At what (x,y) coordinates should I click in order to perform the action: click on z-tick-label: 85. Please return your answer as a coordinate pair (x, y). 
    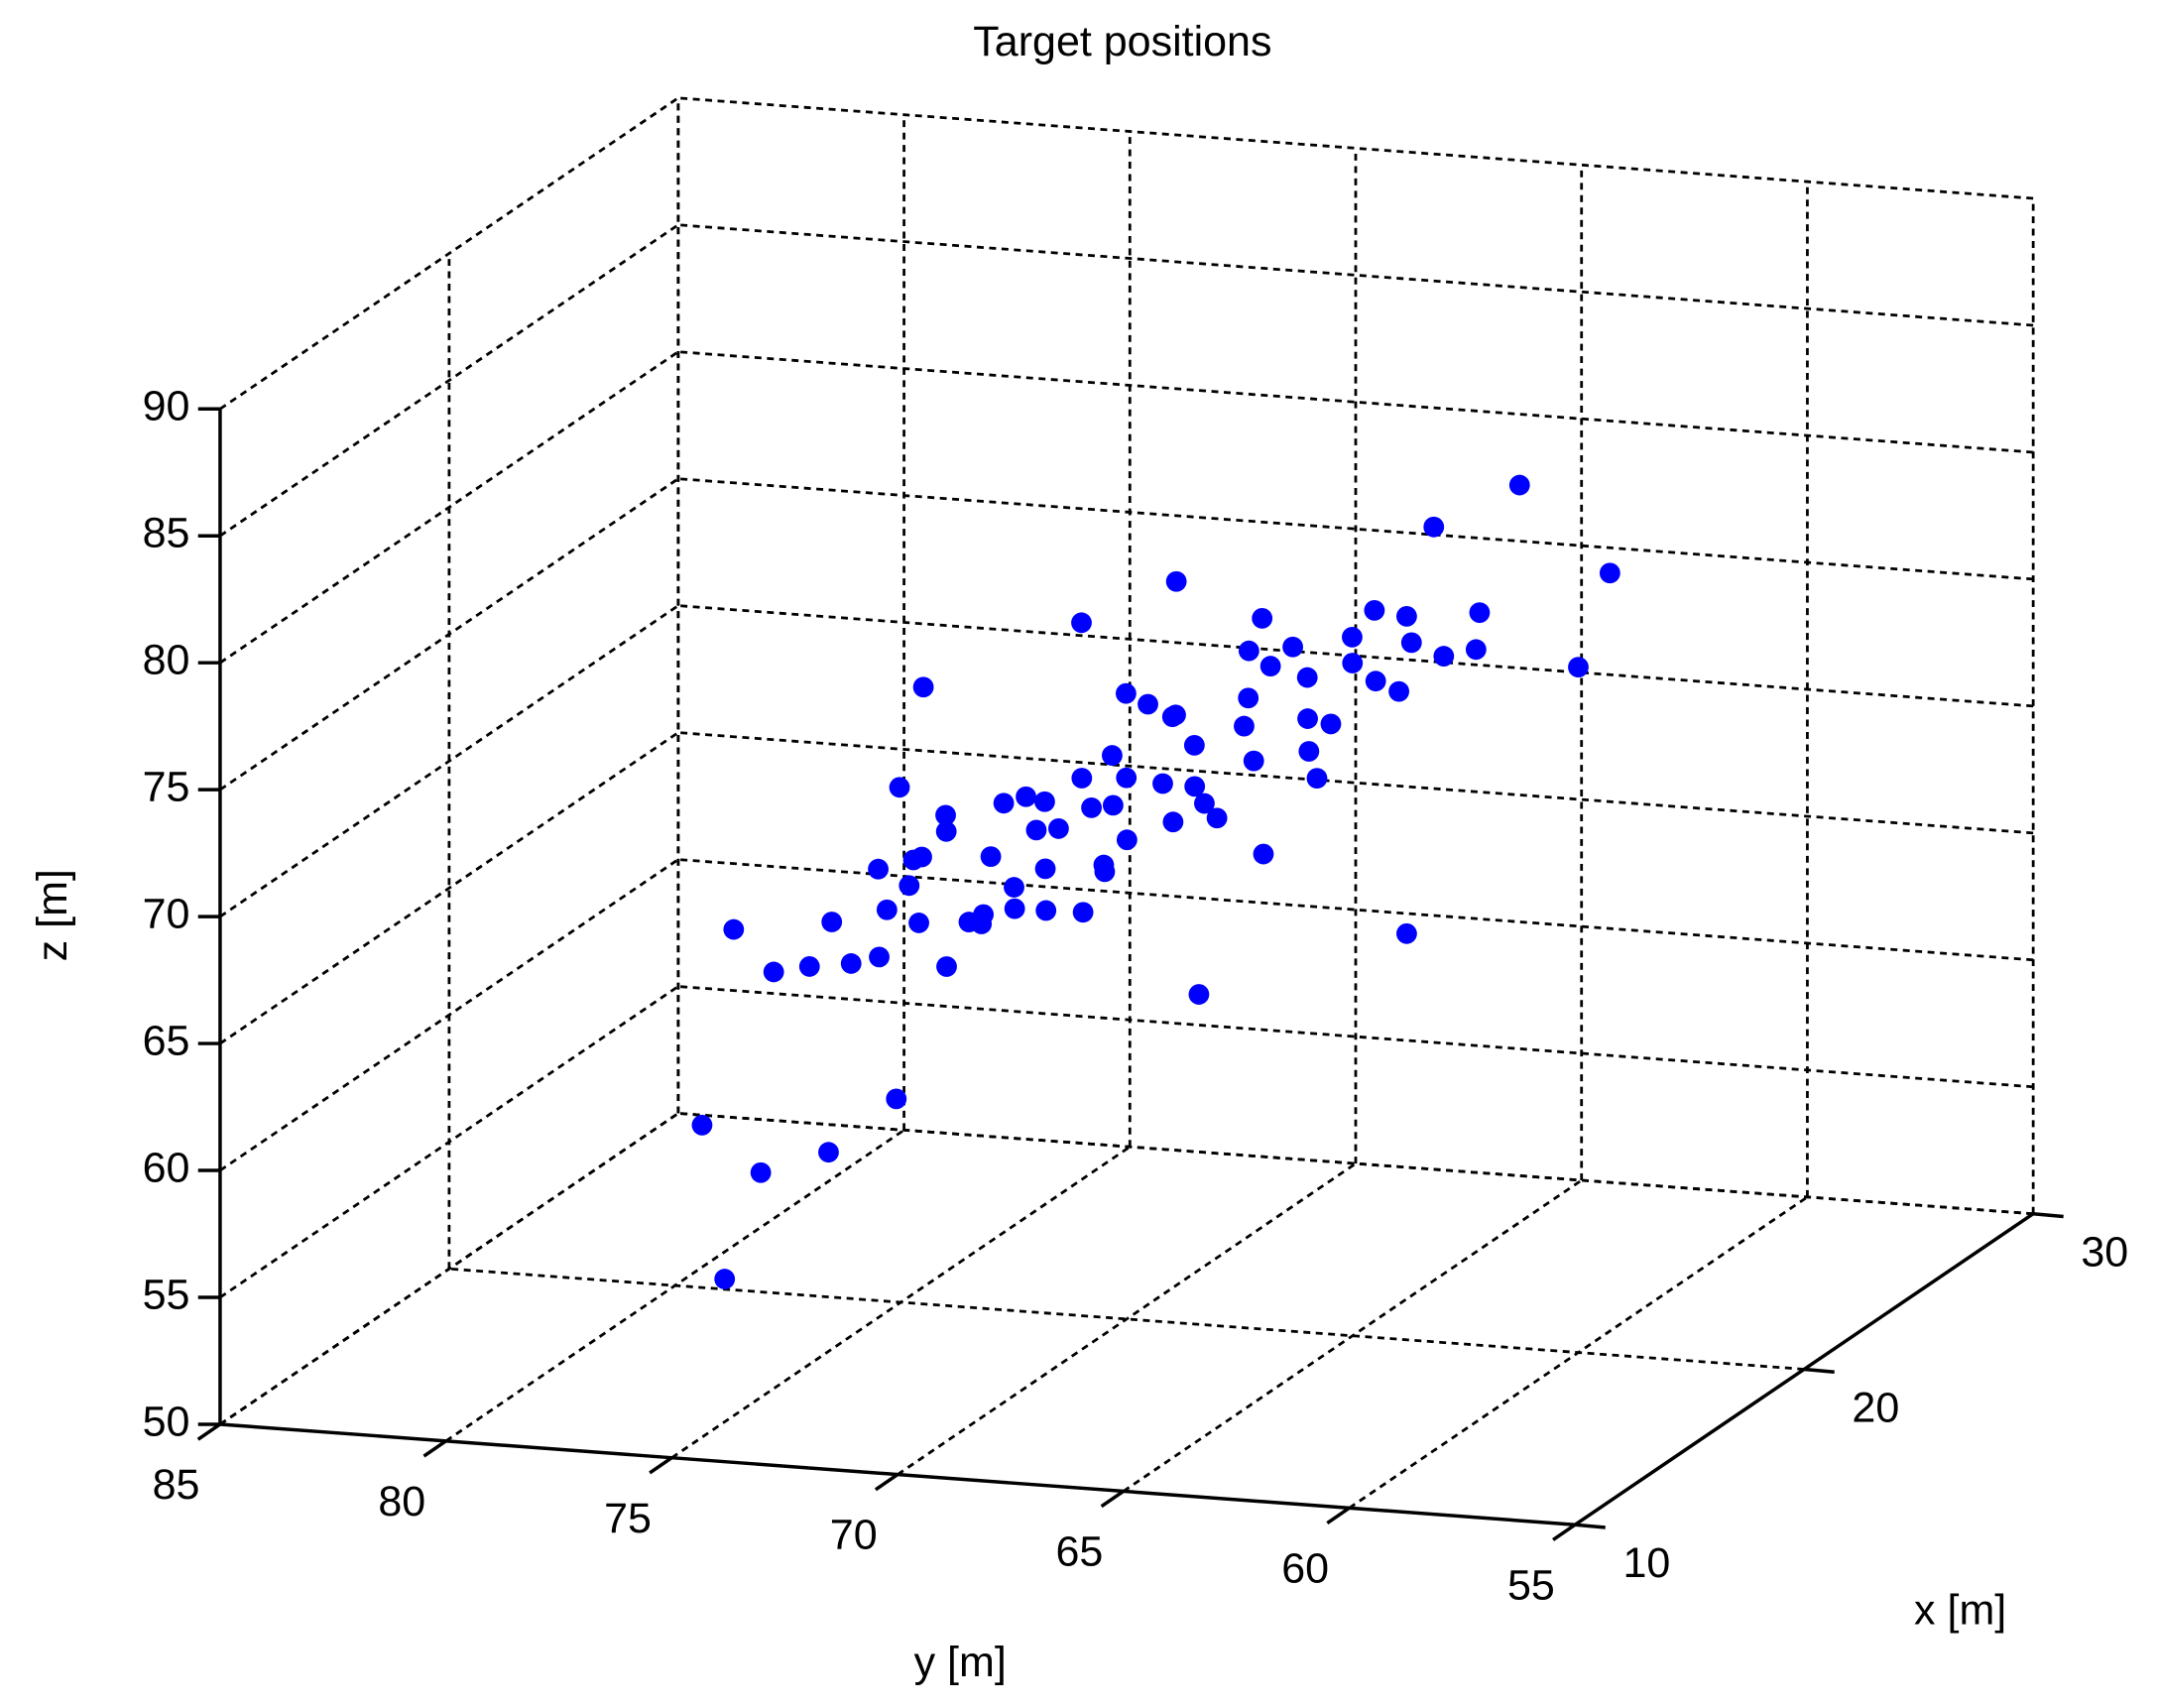
    Looking at the image, I should click on (166, 533).